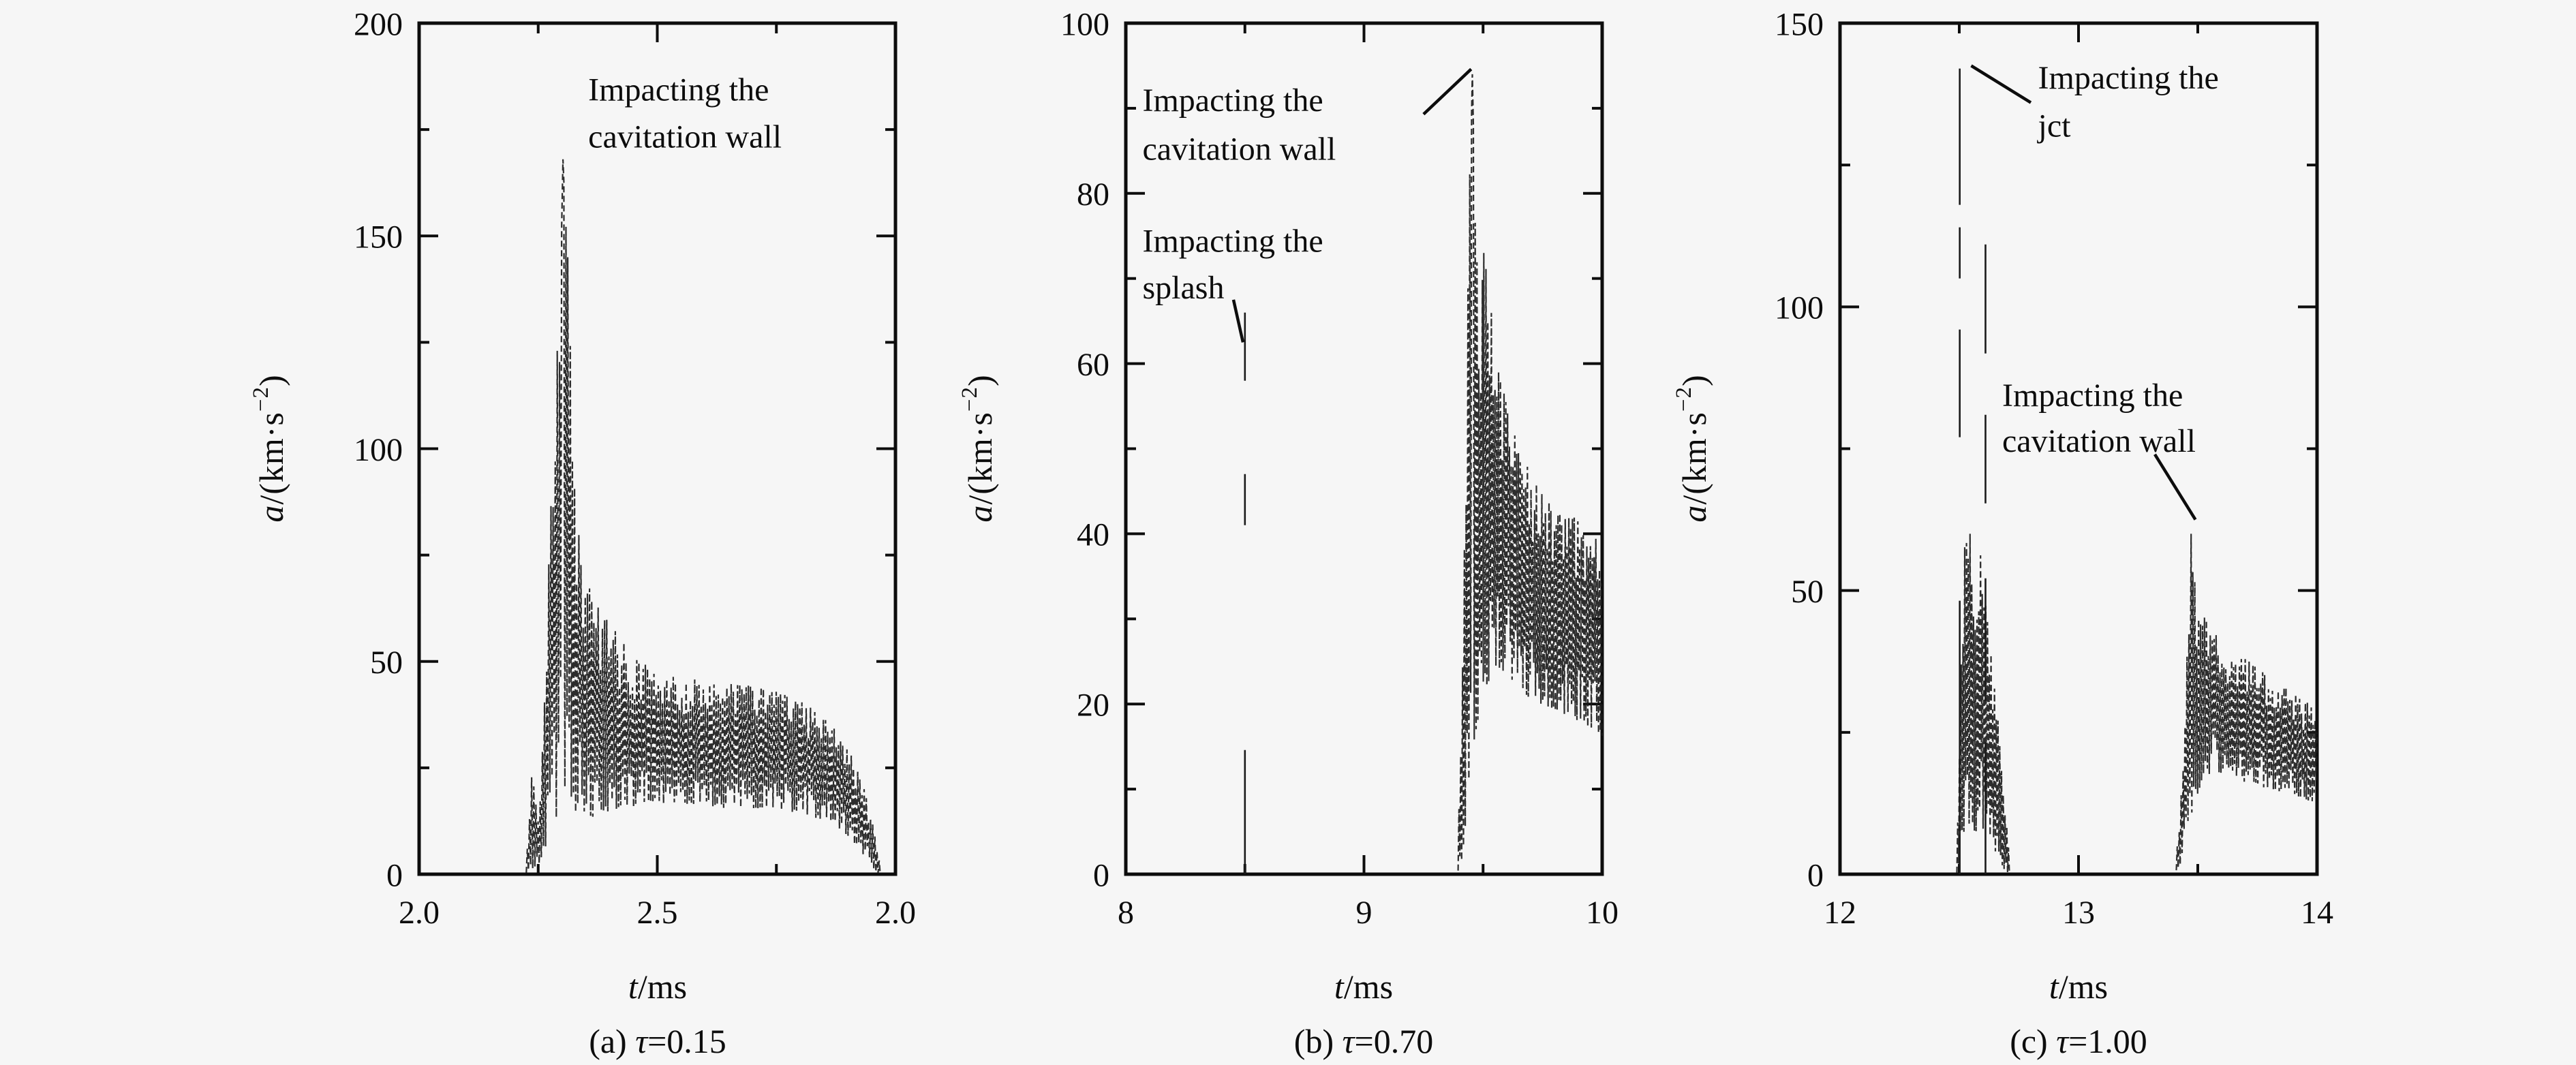 This screenshot has width=2576, height=1065. What do you see at coordinates (1126, 913) in the screenshot?
I see `x-tick-label: 8` at bounding box center [1126, 913].